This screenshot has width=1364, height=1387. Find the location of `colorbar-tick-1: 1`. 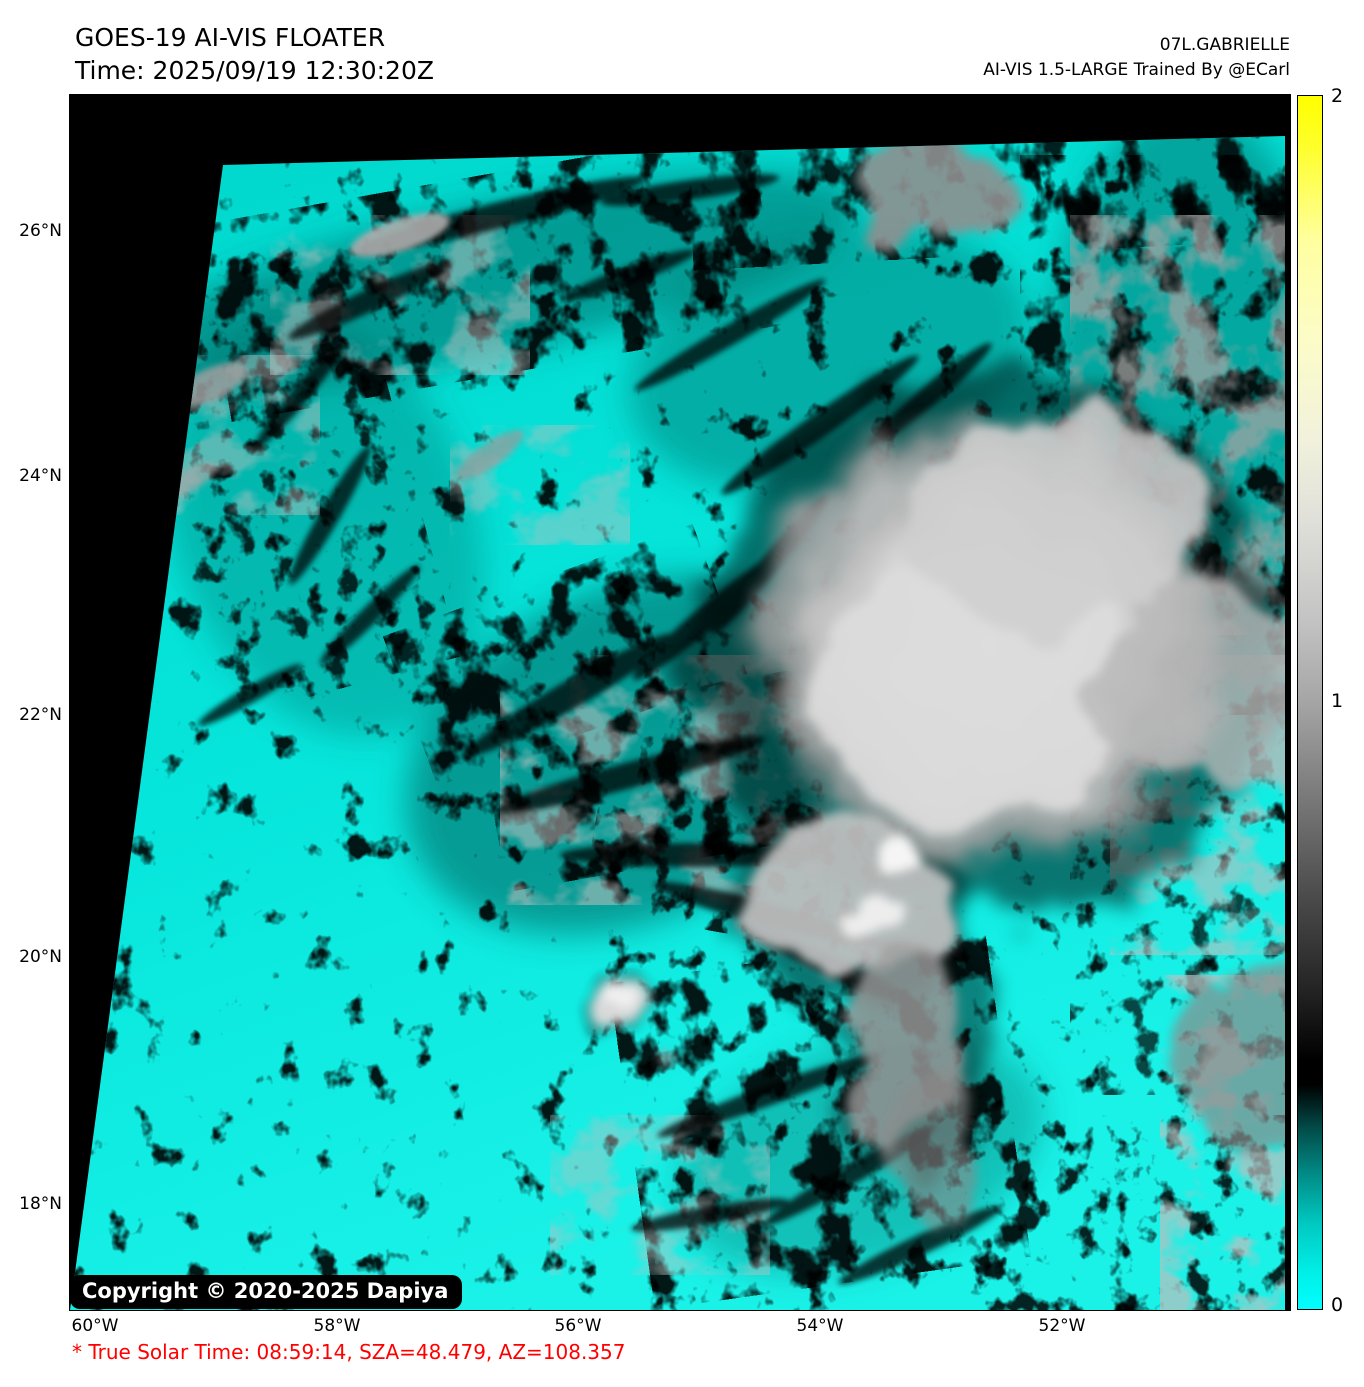

colorbar-tick-1: 1 is located at coordinates (1337, 701).